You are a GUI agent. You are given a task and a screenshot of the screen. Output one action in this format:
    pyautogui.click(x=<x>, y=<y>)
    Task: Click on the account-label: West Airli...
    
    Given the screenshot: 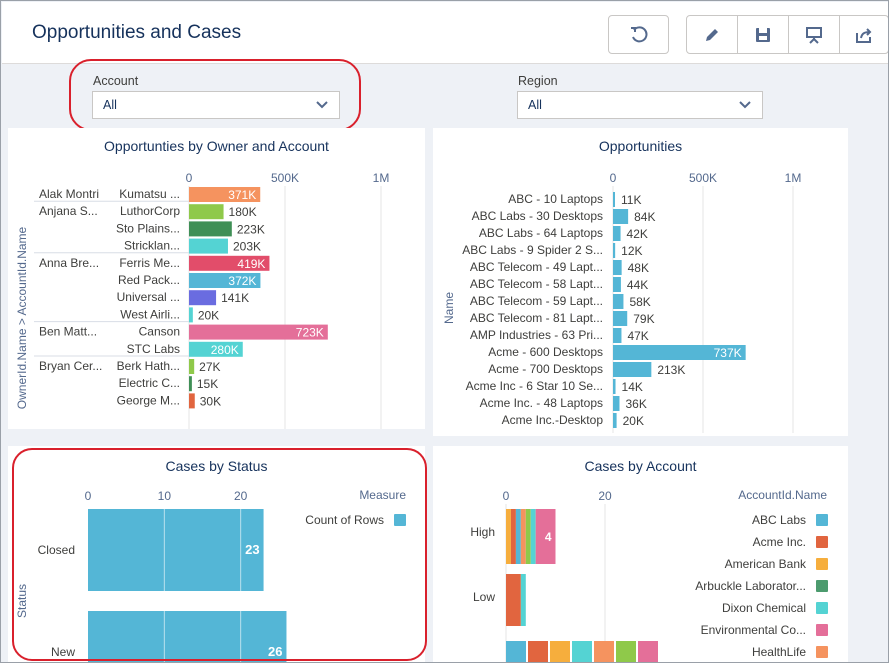 What is the action you would take?
    pyautogui.click(x=150, y=314)
    